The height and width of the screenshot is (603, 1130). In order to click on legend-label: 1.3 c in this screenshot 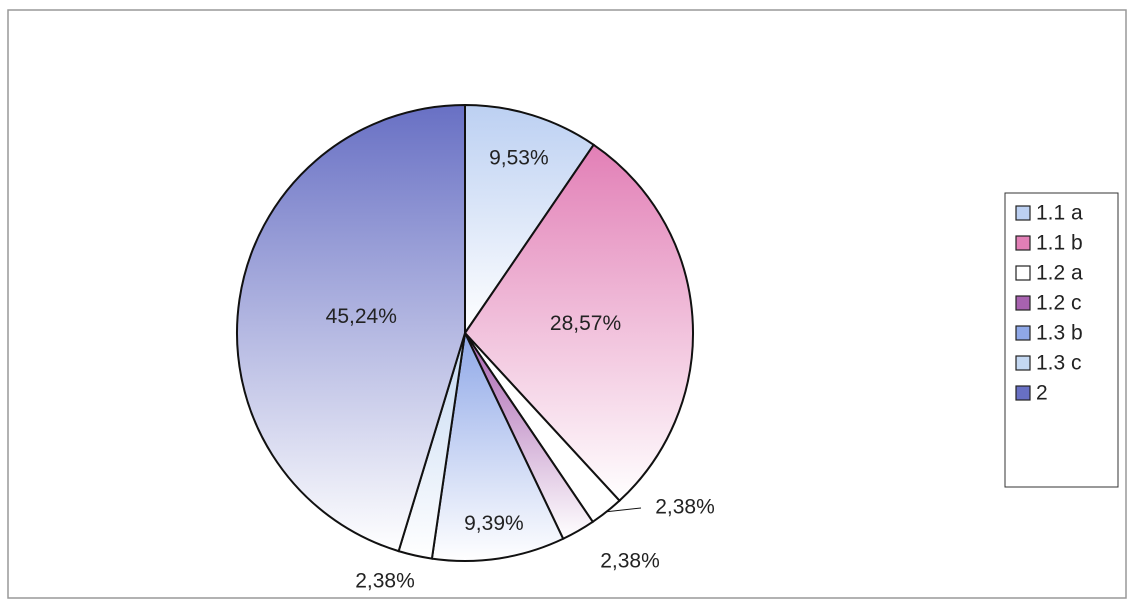, I will do `click(1059, 363)`.